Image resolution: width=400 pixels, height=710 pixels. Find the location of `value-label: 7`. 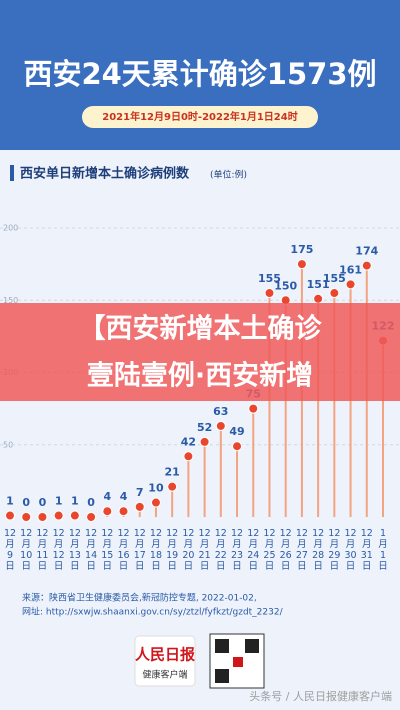

value-label: 7 is located at coordinates (140, 492).